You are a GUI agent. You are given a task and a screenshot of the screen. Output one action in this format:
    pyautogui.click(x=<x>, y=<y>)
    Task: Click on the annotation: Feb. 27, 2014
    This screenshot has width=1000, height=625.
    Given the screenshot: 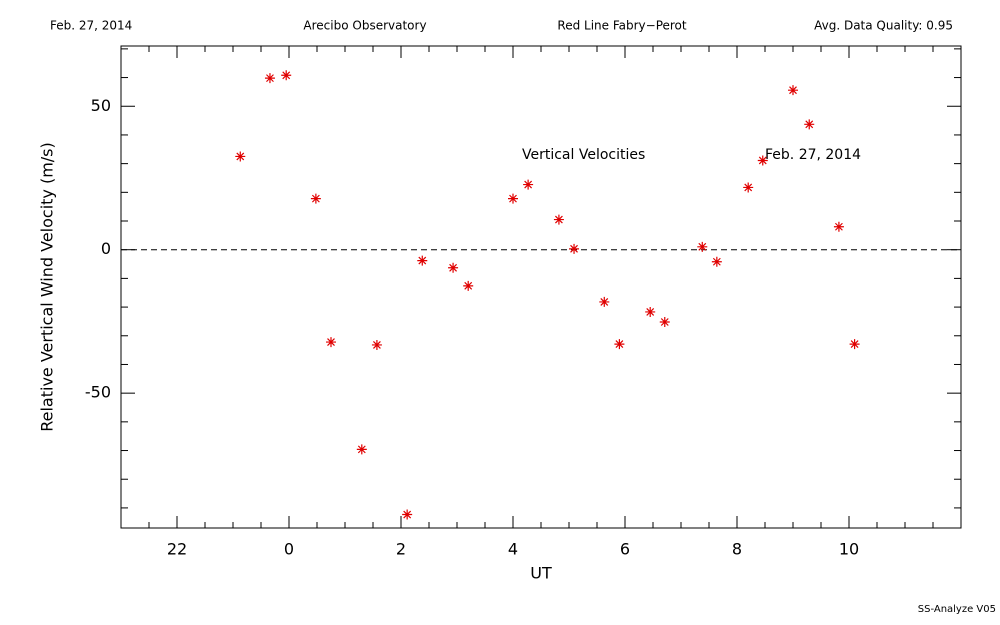 What is the action you would take?
    pyautogui.click(x=813, y=155)
    